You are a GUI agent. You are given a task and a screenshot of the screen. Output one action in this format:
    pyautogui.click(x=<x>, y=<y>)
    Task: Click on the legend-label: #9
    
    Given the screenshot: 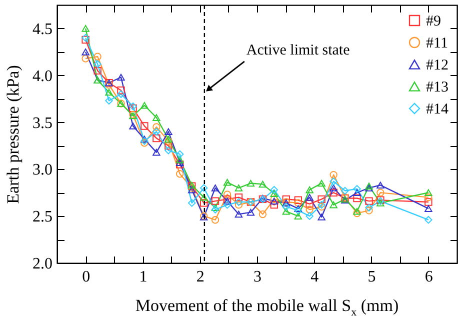 What is the action you would take?
    pyautogui.click(x=433, y=22)
    